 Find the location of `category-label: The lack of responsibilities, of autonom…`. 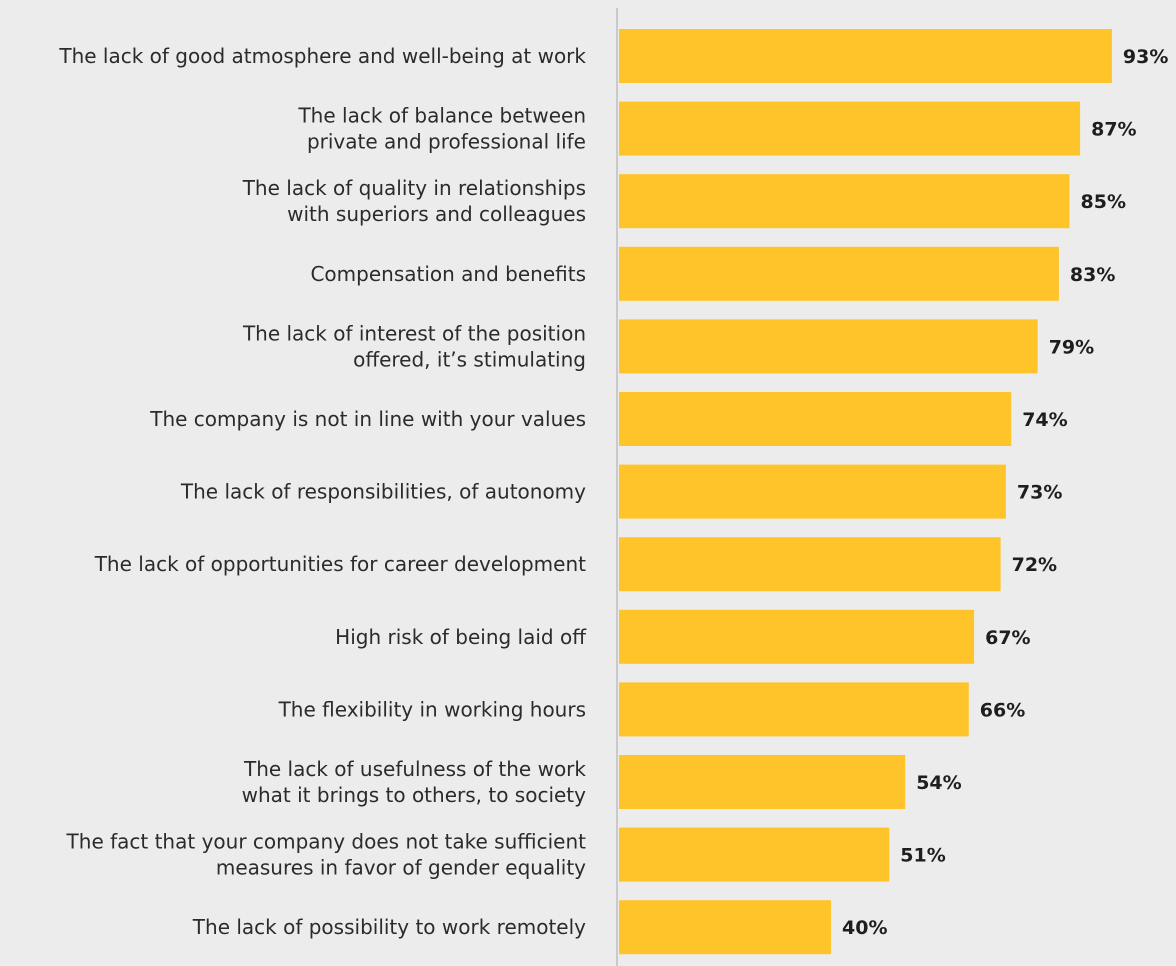

category-label: The lack of responsibilities, of autonom… is located at coordinates (383, 492).